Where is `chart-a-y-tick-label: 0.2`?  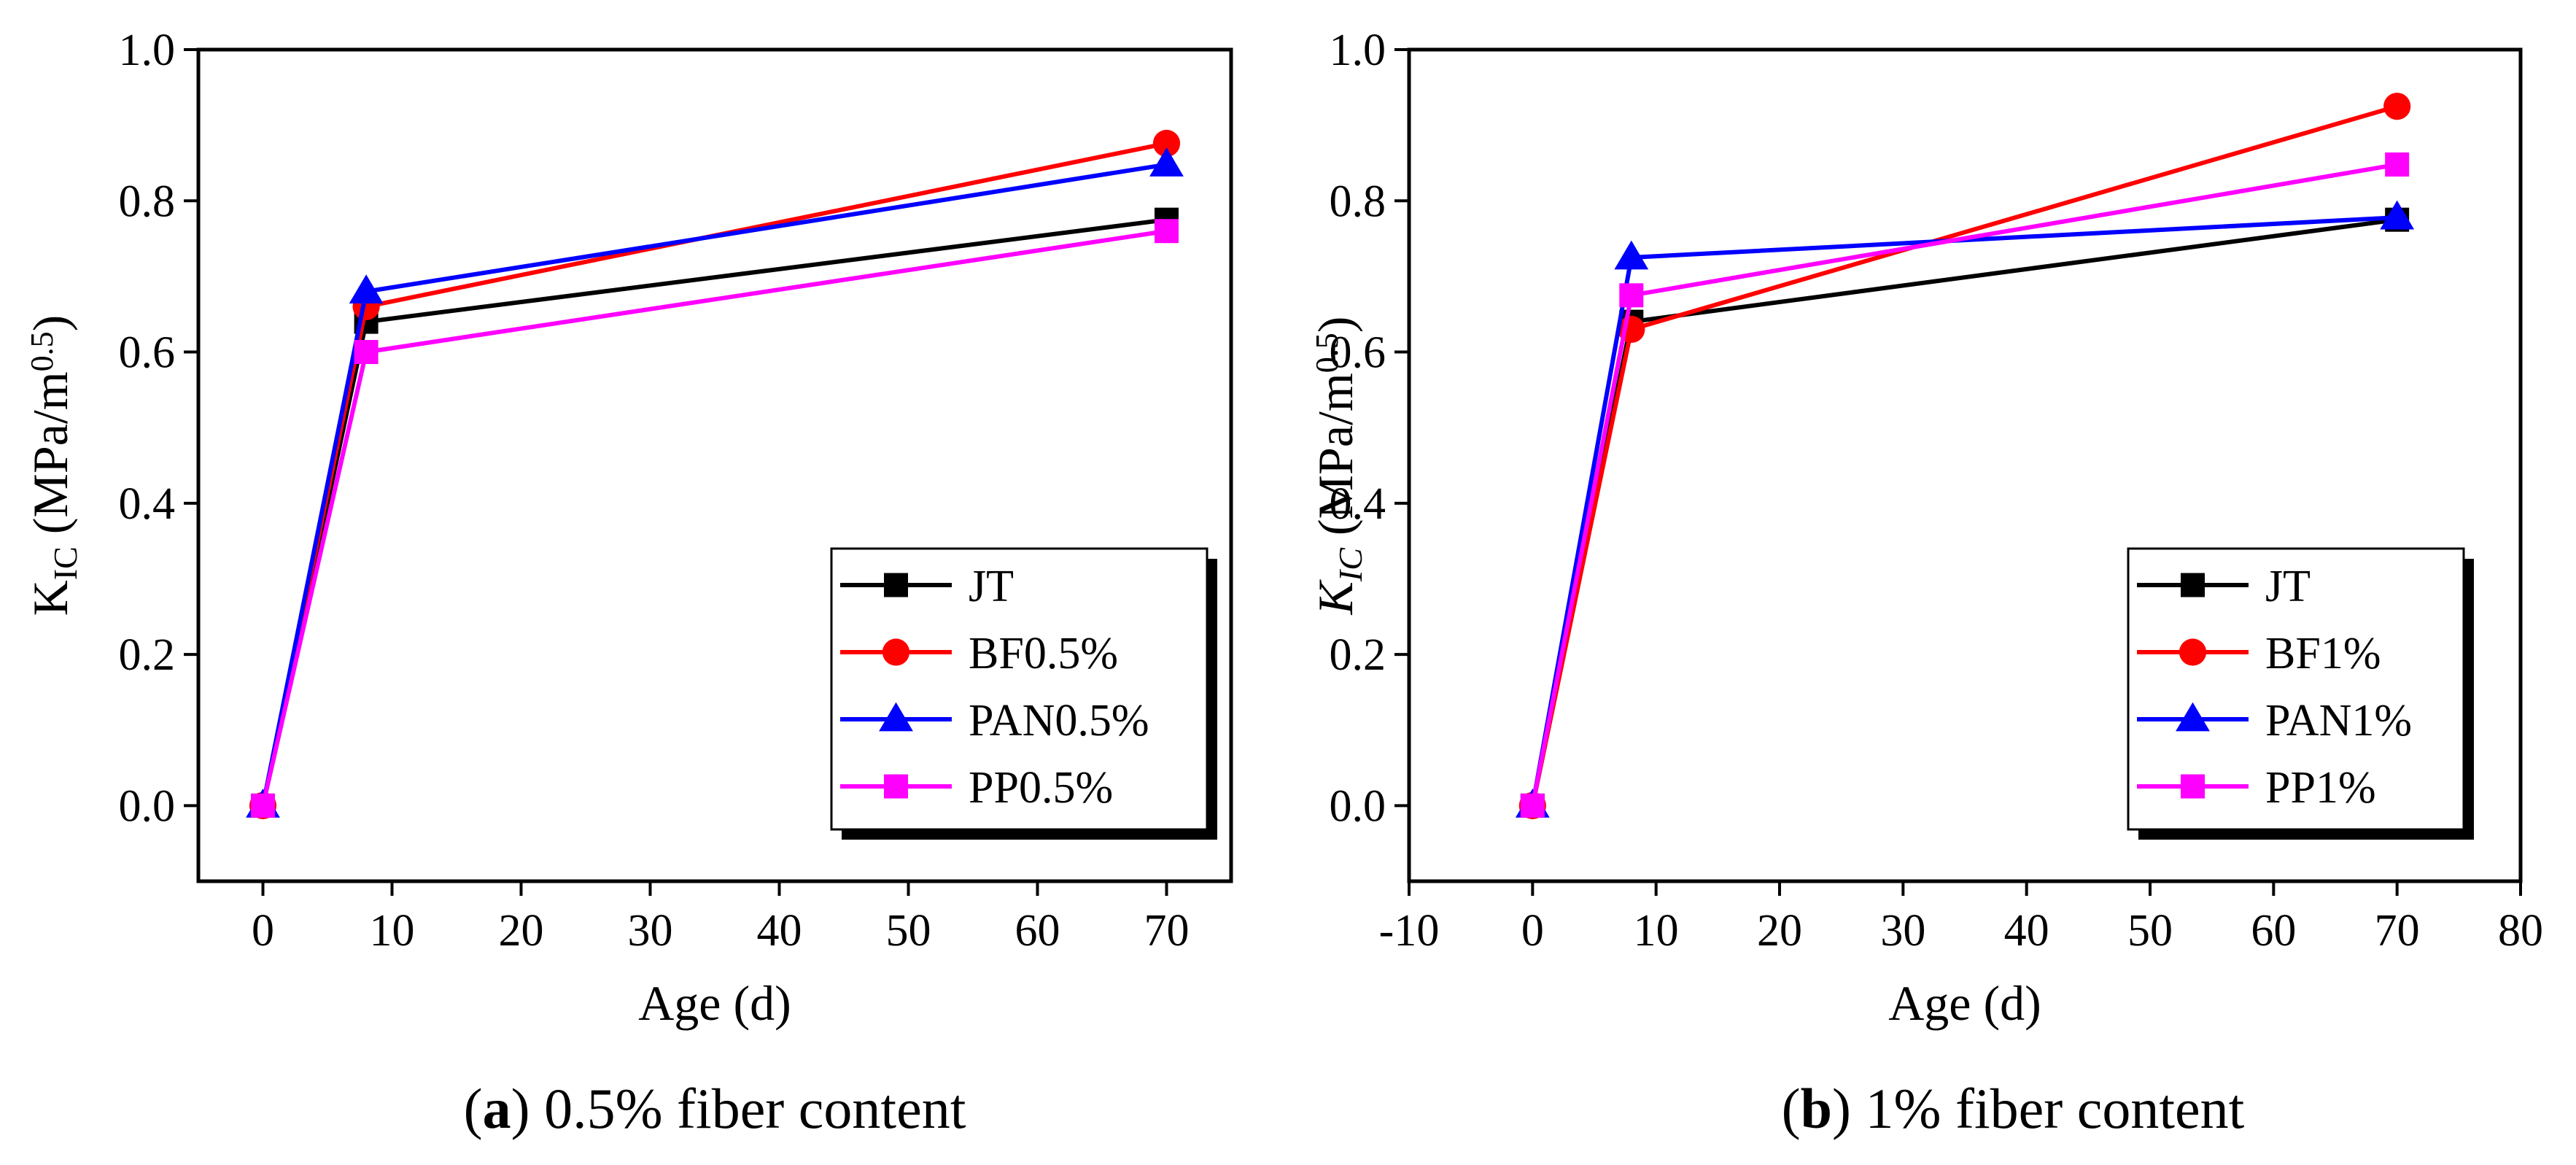 chart-a-y-tick-label: 0.2 is located at coordinates (148, 655).